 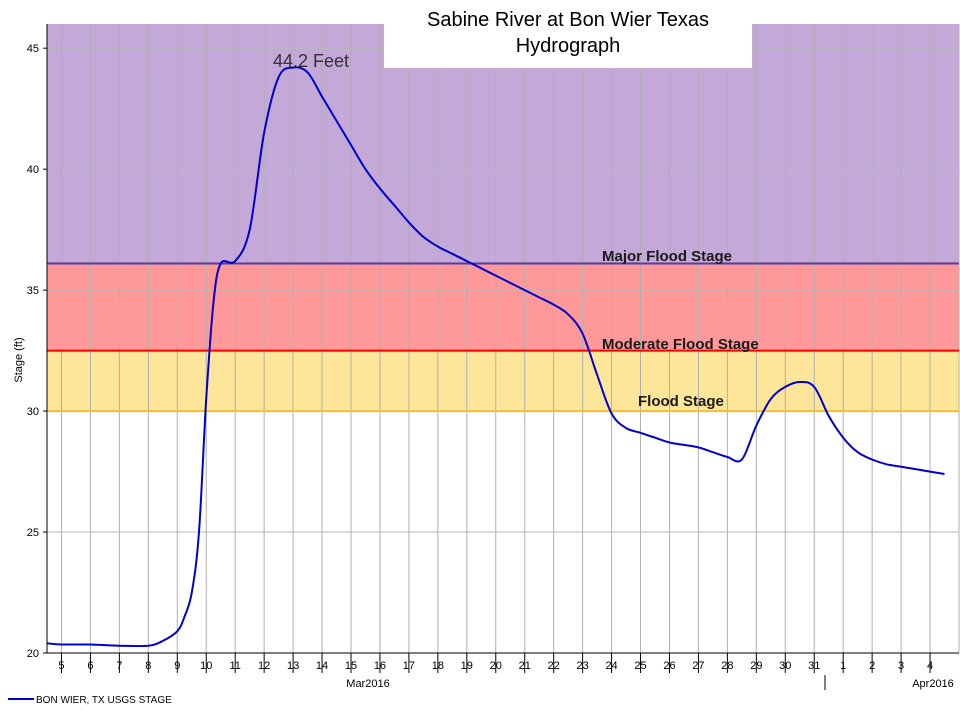 I want to click on y-tick-label: 30, so click(x=33, y=412).